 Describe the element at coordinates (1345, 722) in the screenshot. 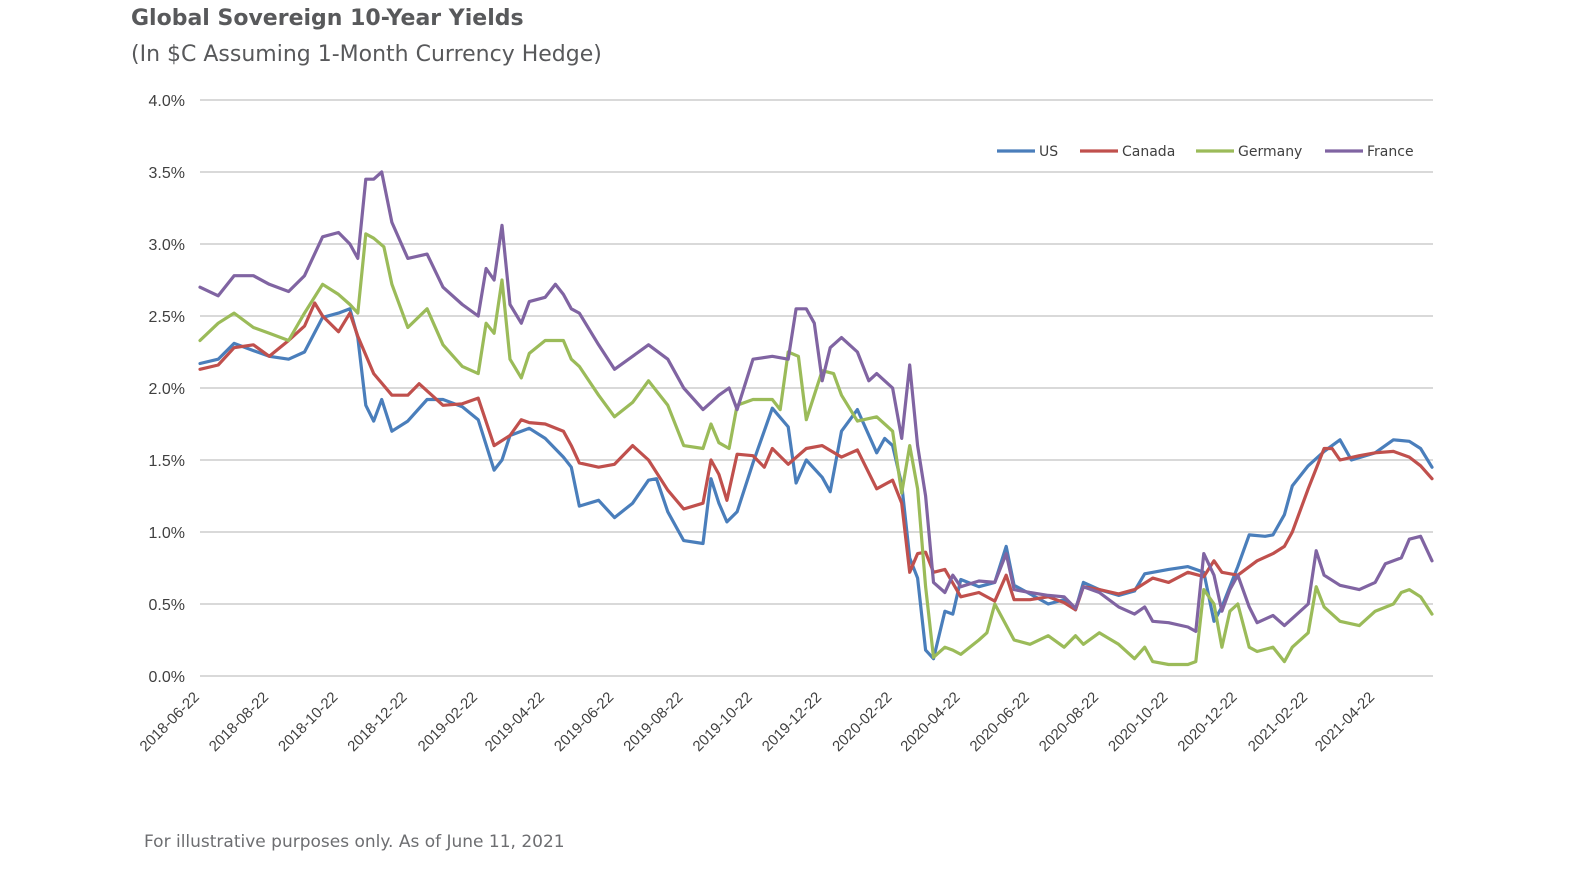

I see `x-tick-label: 2021-04-22` at that location.